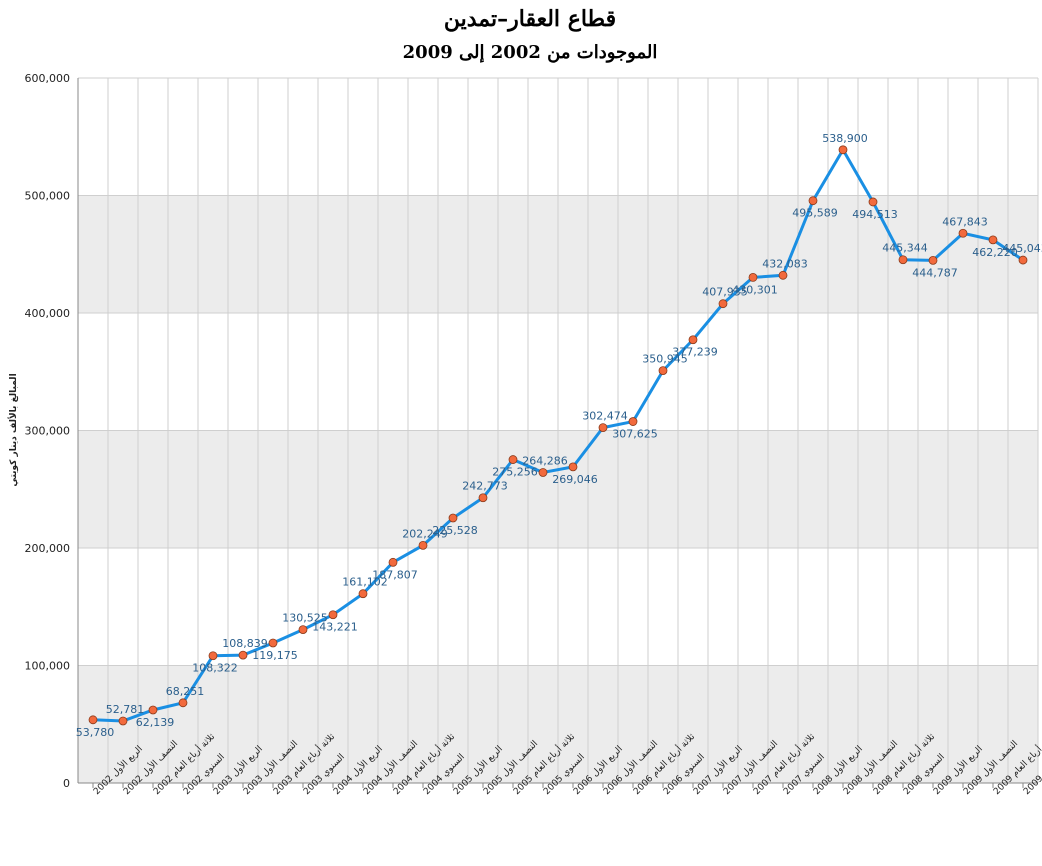 This screenshot has width=1042, height=866. Describe the element at coordinates (935, 272) in the screenshot. I see `data-label: 444,787` at that location.